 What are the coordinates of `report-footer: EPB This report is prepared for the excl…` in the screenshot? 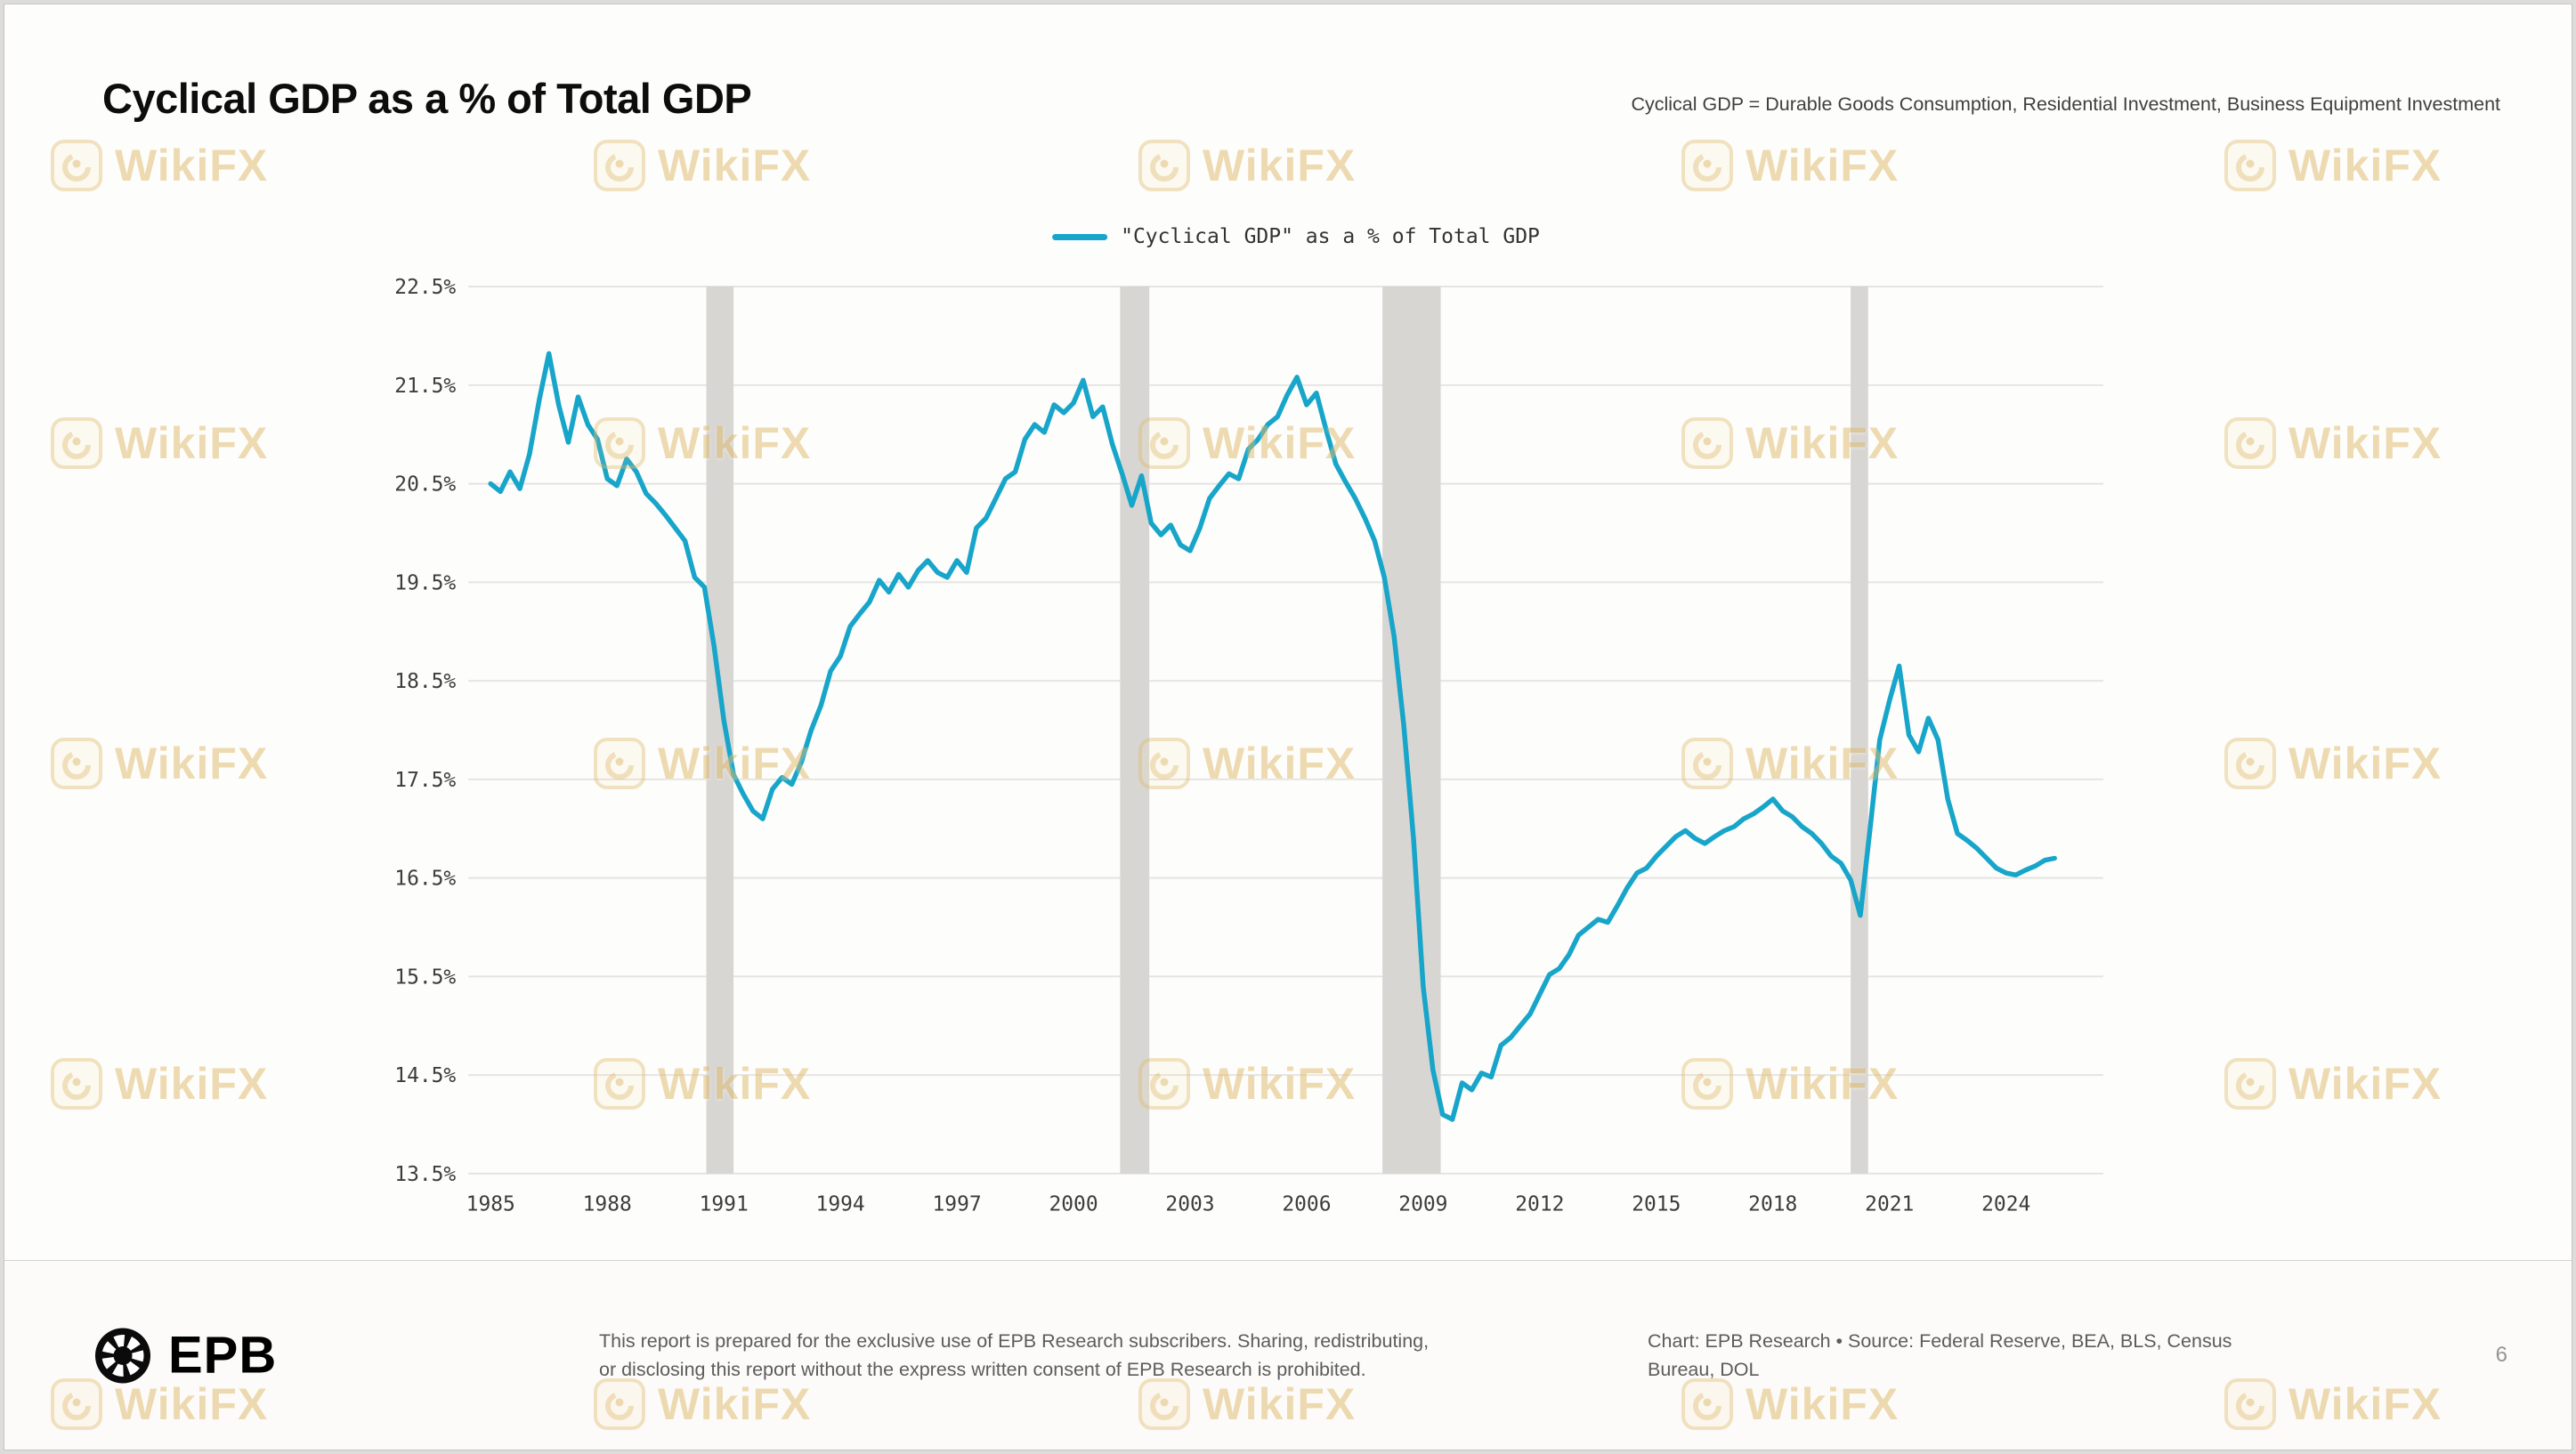 It's located at (1288, 1355).